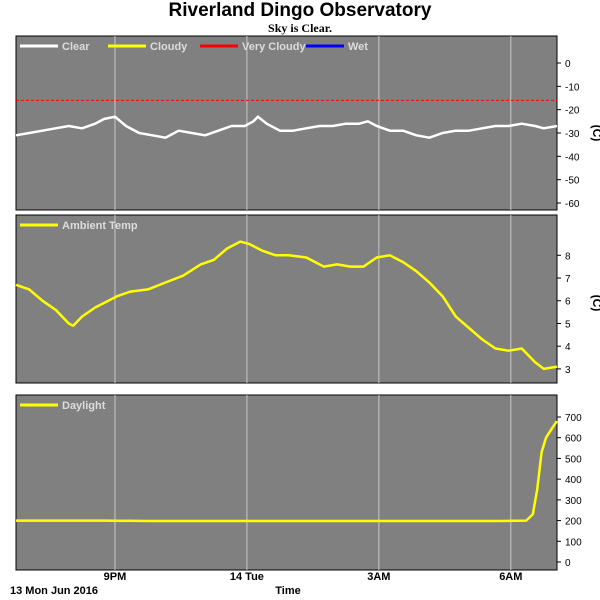 This screenshot has width=600, height=600. What do you see at coordinates (169, 47) in the screenshot?
I see `legend-label: Cloudy` at bounding box center [169, 47].